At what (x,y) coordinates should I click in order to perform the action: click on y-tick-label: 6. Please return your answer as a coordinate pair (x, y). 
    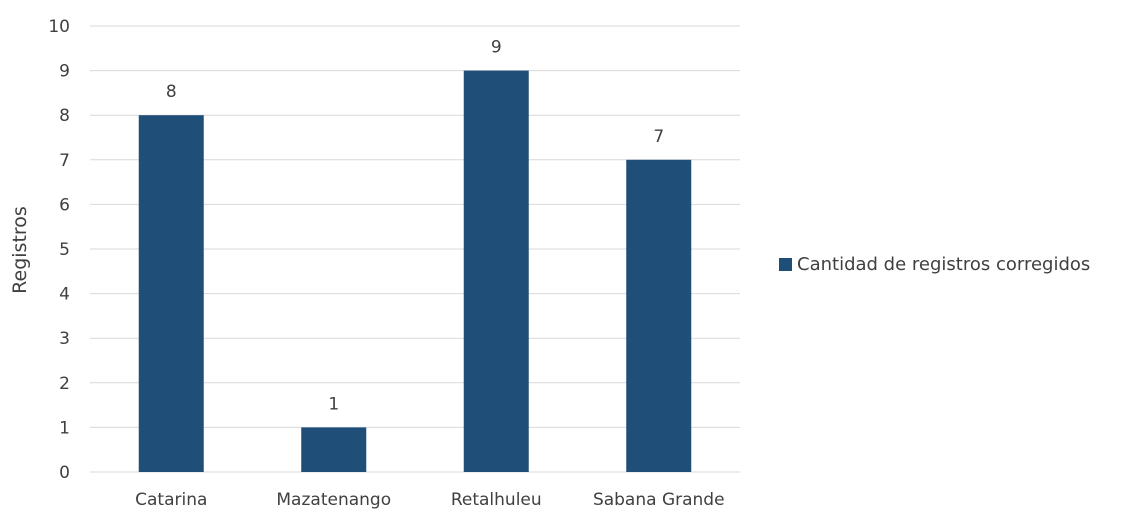
    Looking at the image, I should click on (64, 205).